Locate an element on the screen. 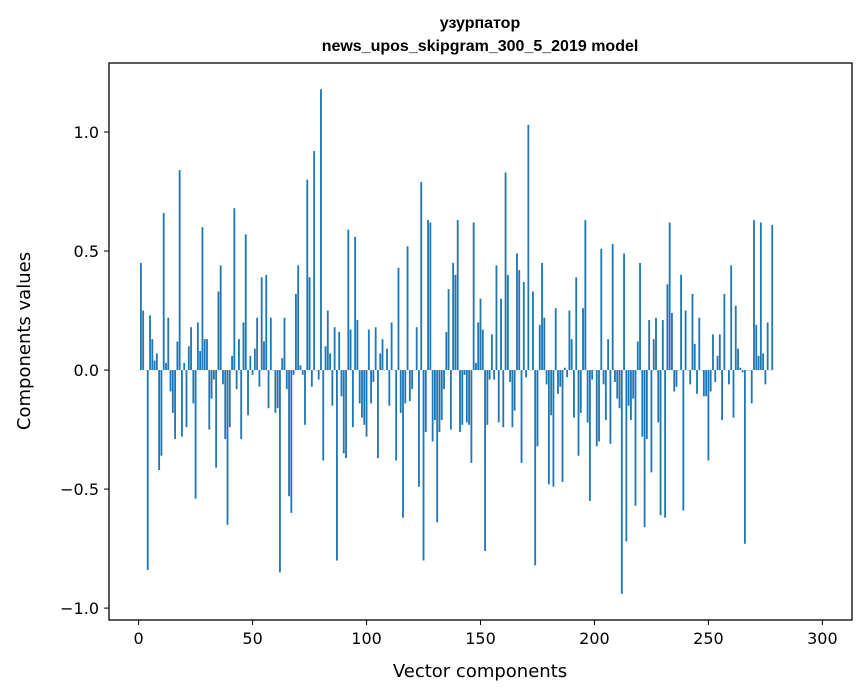  x-tick-label: 150 is located at coordinates (480, 638).